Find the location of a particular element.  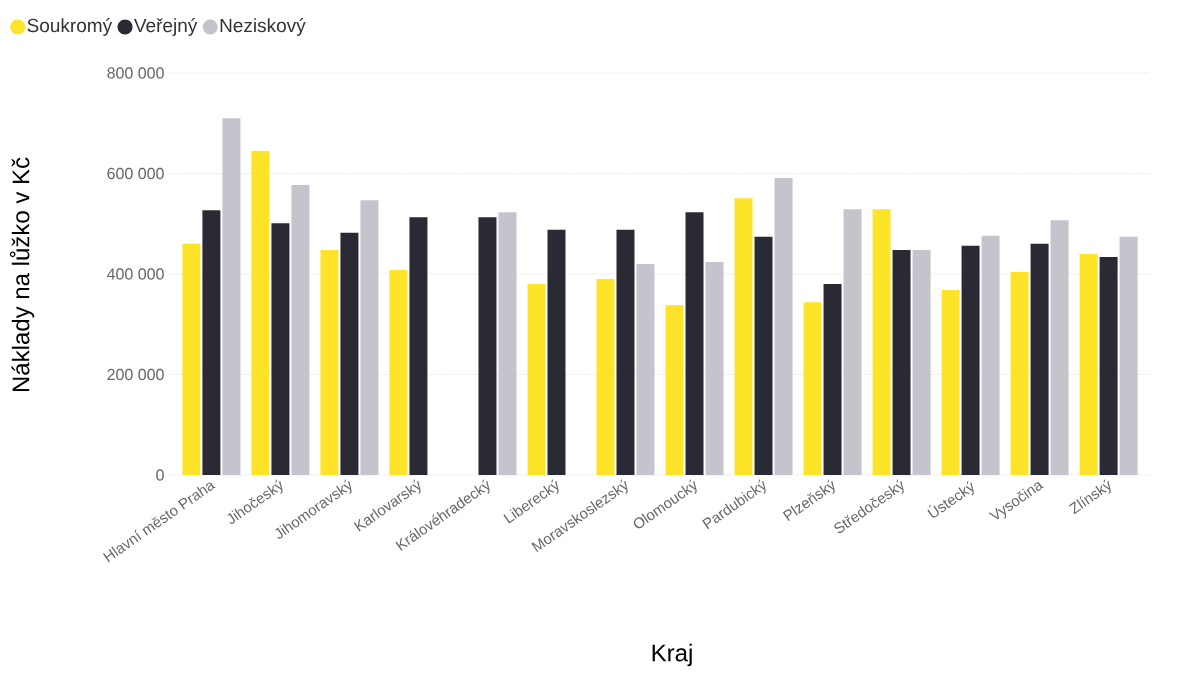

legend-label: Veřejný is located at coordinates (166, 27).